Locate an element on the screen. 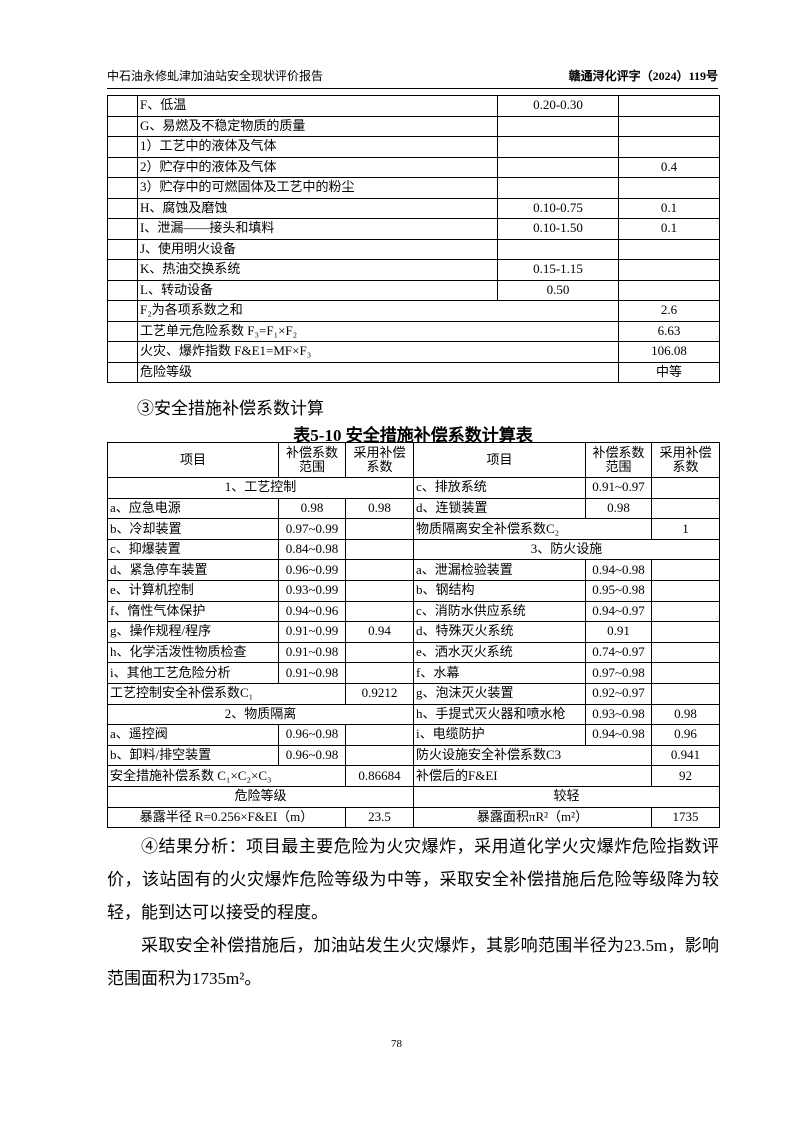 This screenshot has height=1122, width=793. table-cell: 补偿后的F&EI is located at coordinates (532, 776).